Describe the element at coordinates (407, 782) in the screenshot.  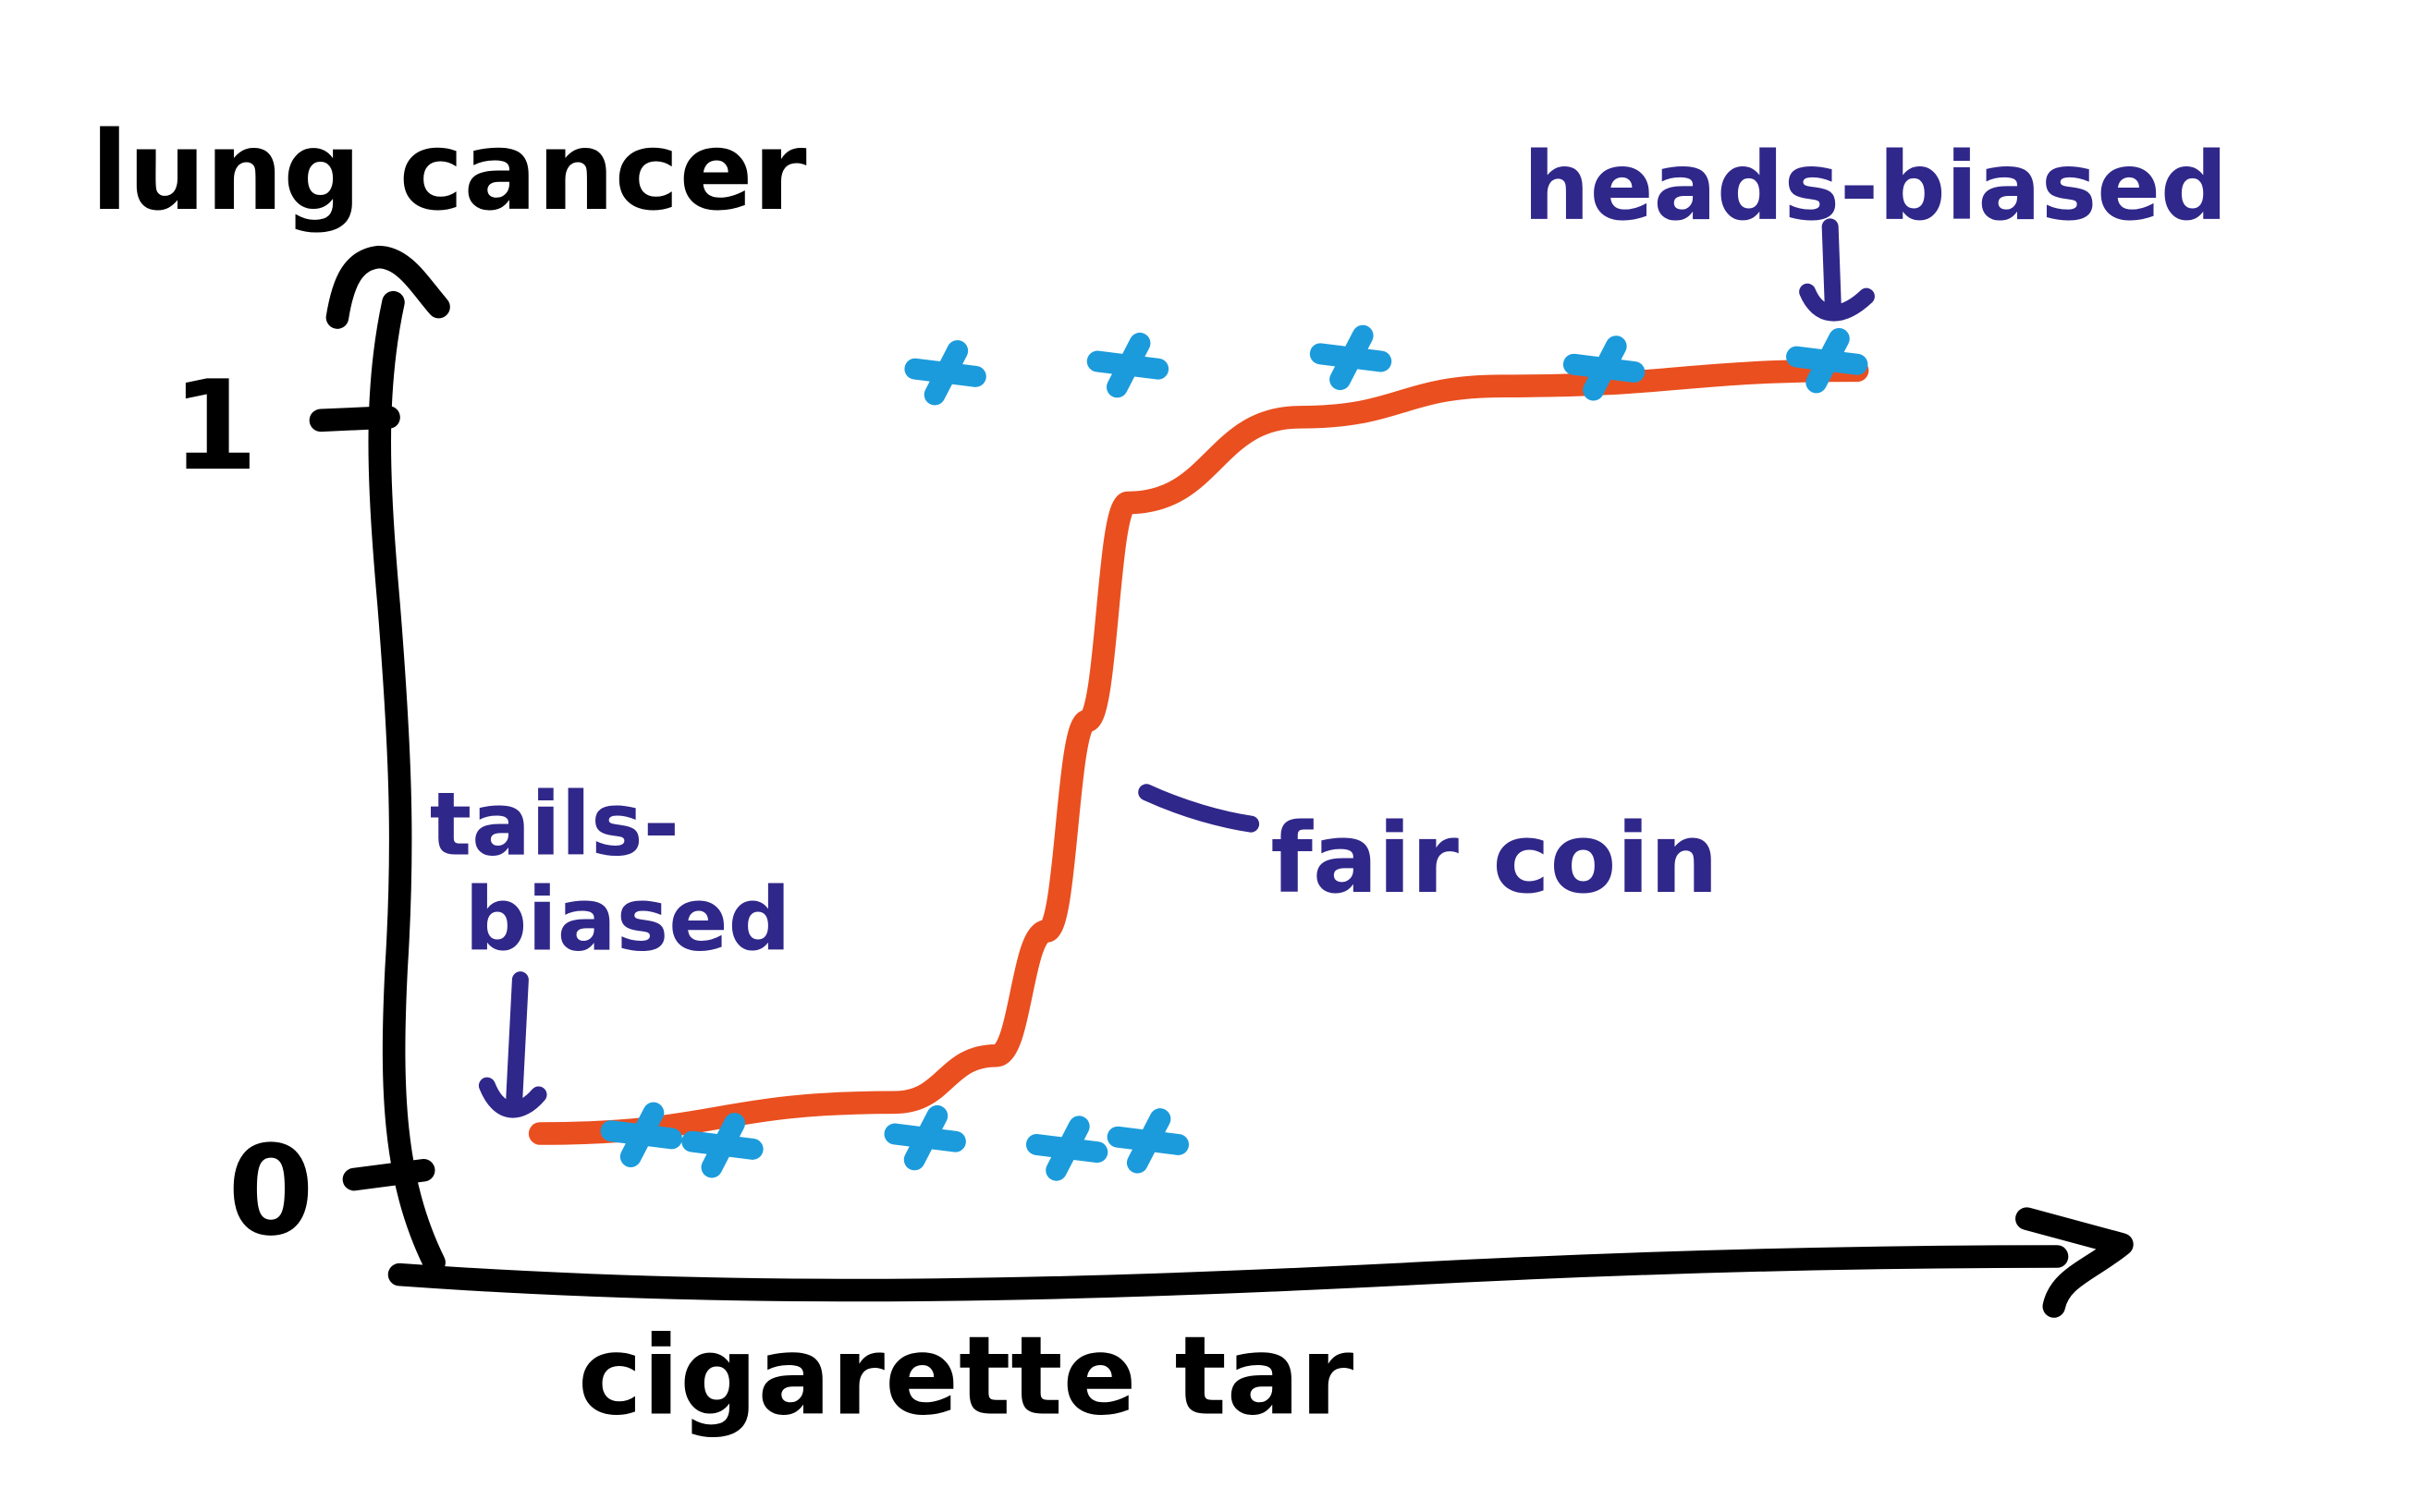
I see `y-axis` at that location.